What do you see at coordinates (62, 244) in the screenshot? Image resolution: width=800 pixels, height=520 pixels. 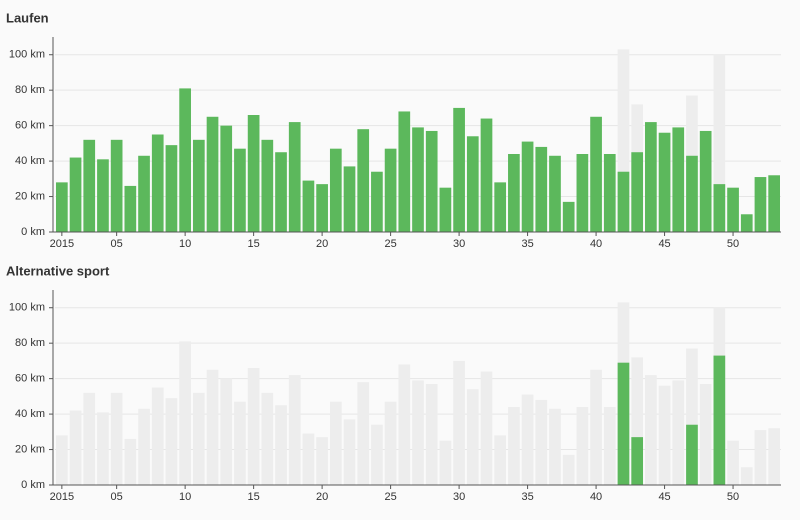 I see `x-tick-label: 2015` at bounding box center [62, 244].